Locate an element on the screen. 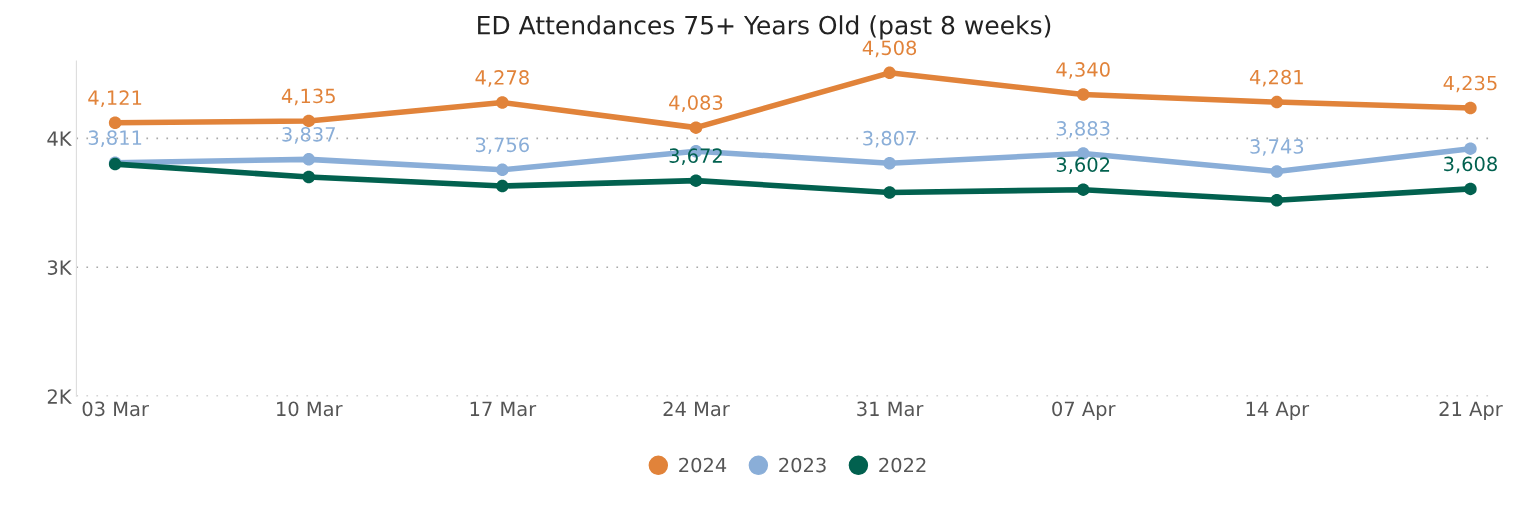 The image size is (1528, 508). data-label: 4,278 is located at coordinates (502, 78).